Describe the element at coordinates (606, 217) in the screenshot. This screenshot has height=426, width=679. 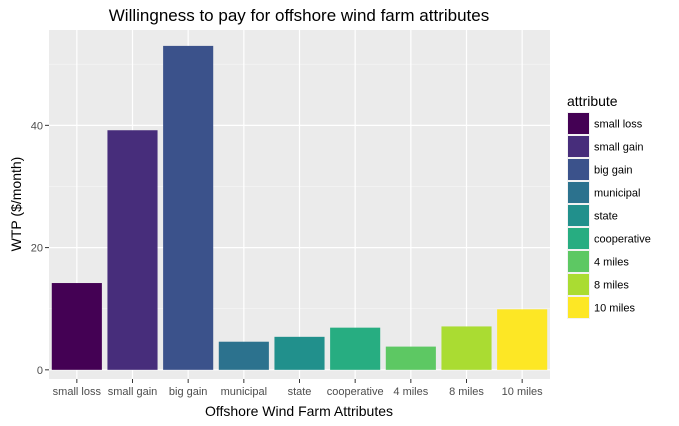
I see `legend-label: state` at that location.